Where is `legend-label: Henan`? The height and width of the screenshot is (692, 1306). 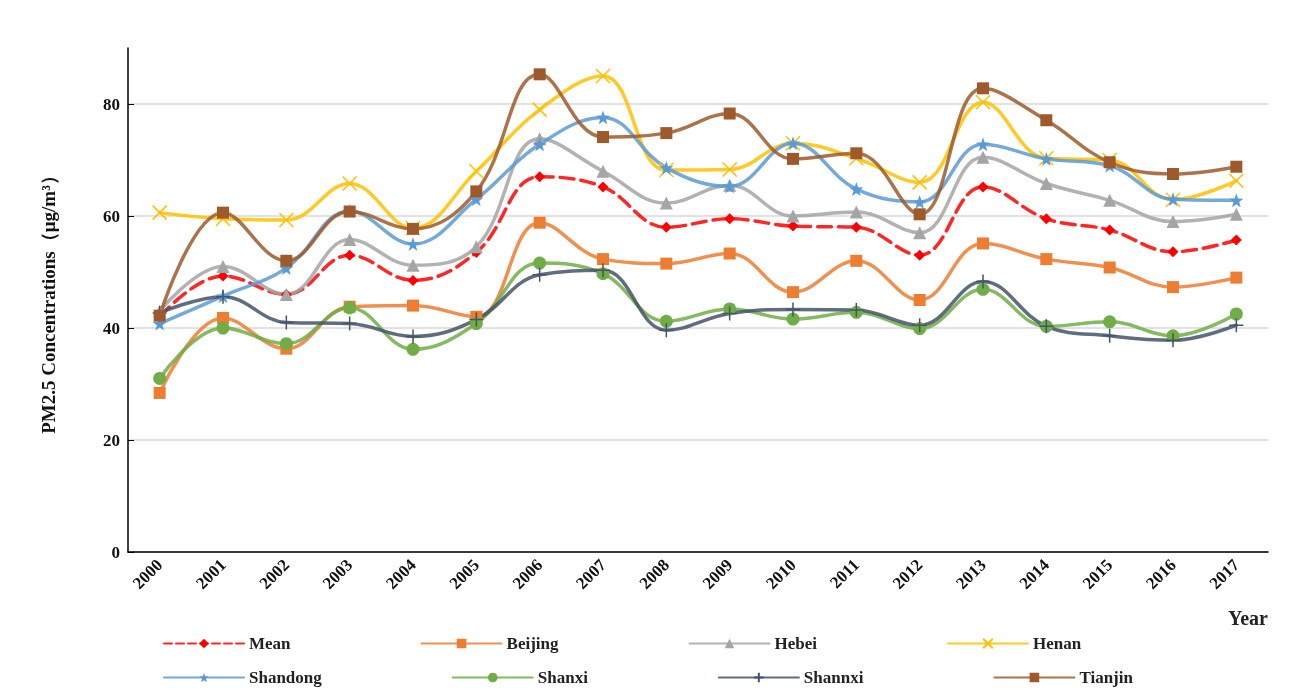 legend-label: Henan is located at coordinates (1057, 643).